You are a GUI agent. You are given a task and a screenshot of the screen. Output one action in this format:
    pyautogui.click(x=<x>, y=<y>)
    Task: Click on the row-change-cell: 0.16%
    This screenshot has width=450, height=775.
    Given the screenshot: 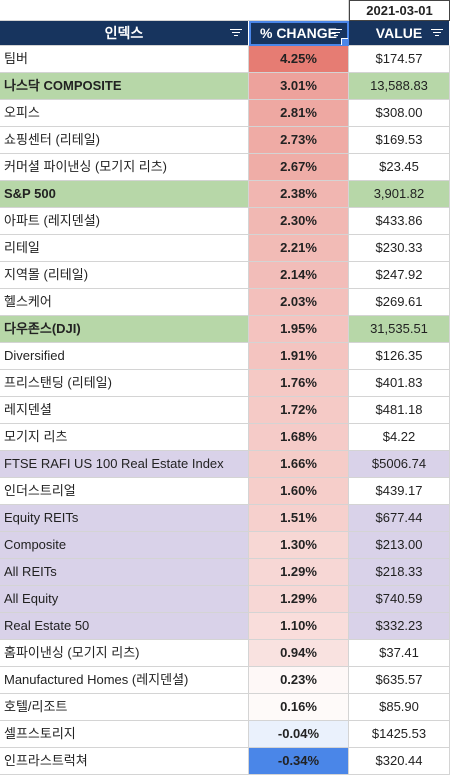 What is the action you would take?
    pyautogui.click(x=299, y=707)
    